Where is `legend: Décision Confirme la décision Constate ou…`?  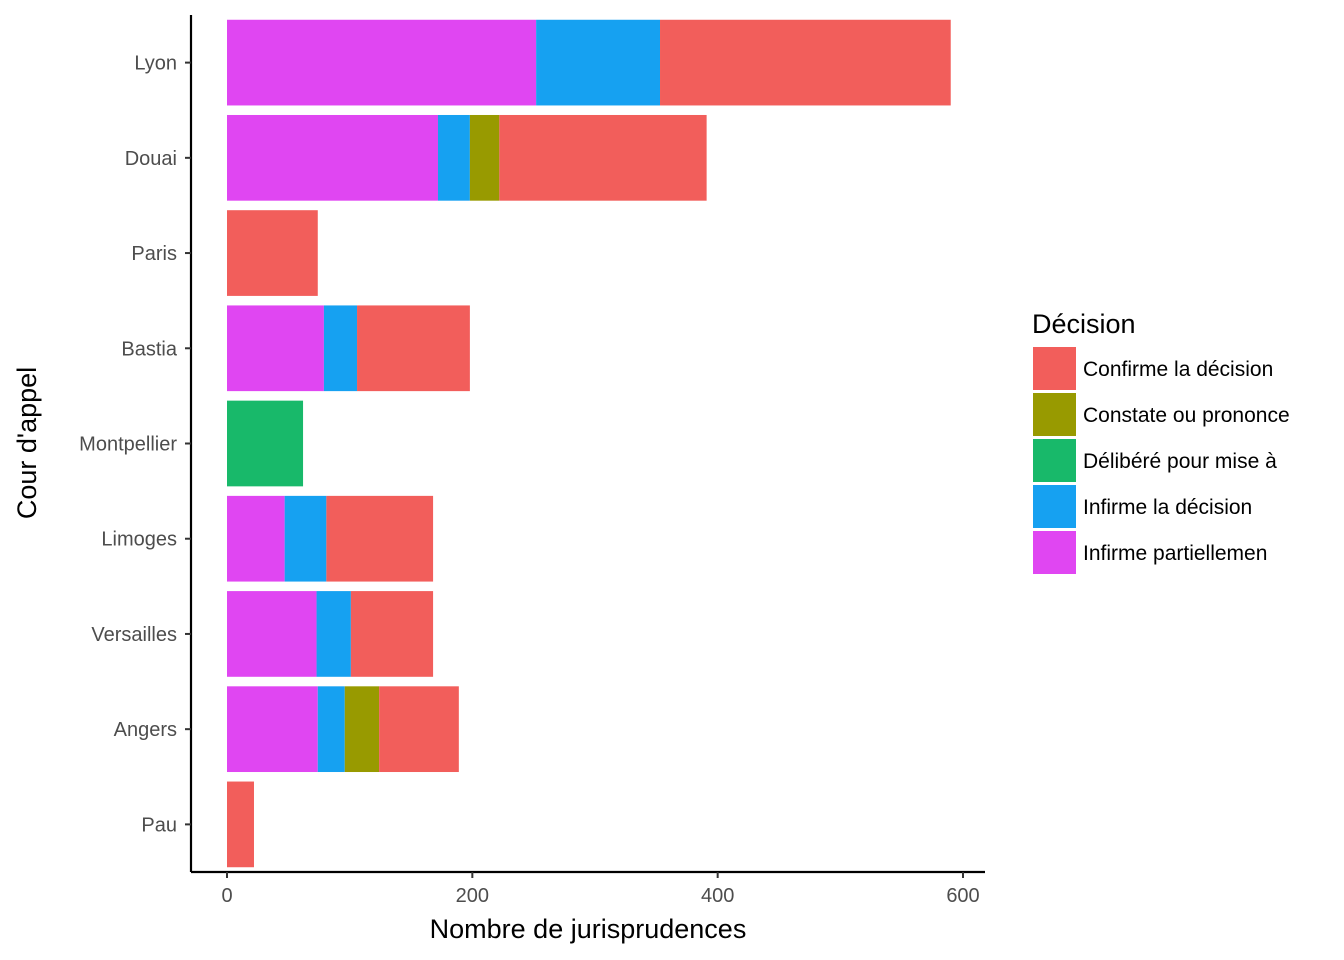
legend: Décision Confirme la décision Constate ou… is located at coordinates (1161, 441).